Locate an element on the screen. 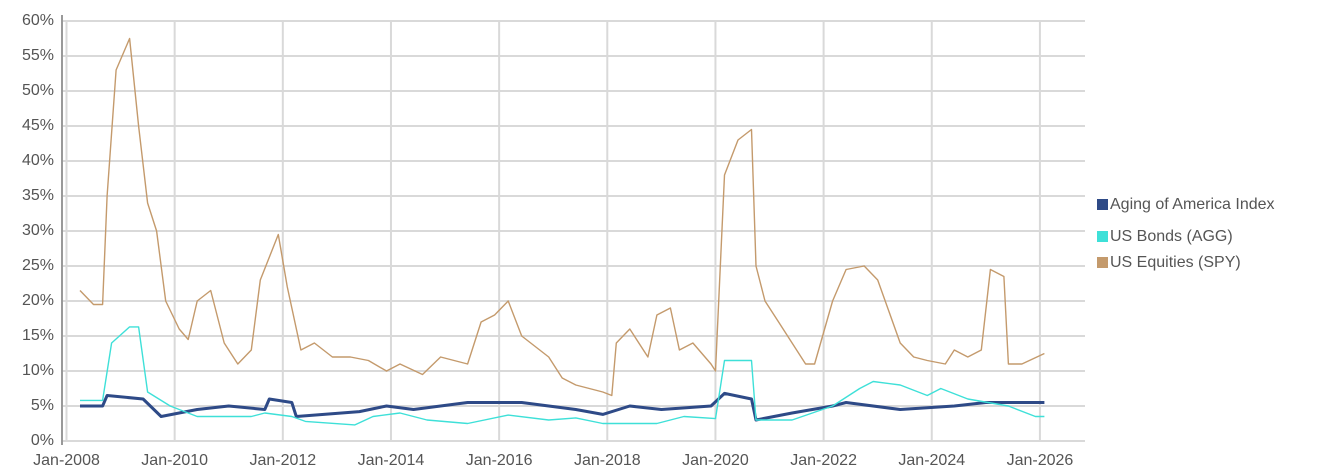 The image size is (1318, 476). y-tick-label: 25% is located at coordinates (38, 265).